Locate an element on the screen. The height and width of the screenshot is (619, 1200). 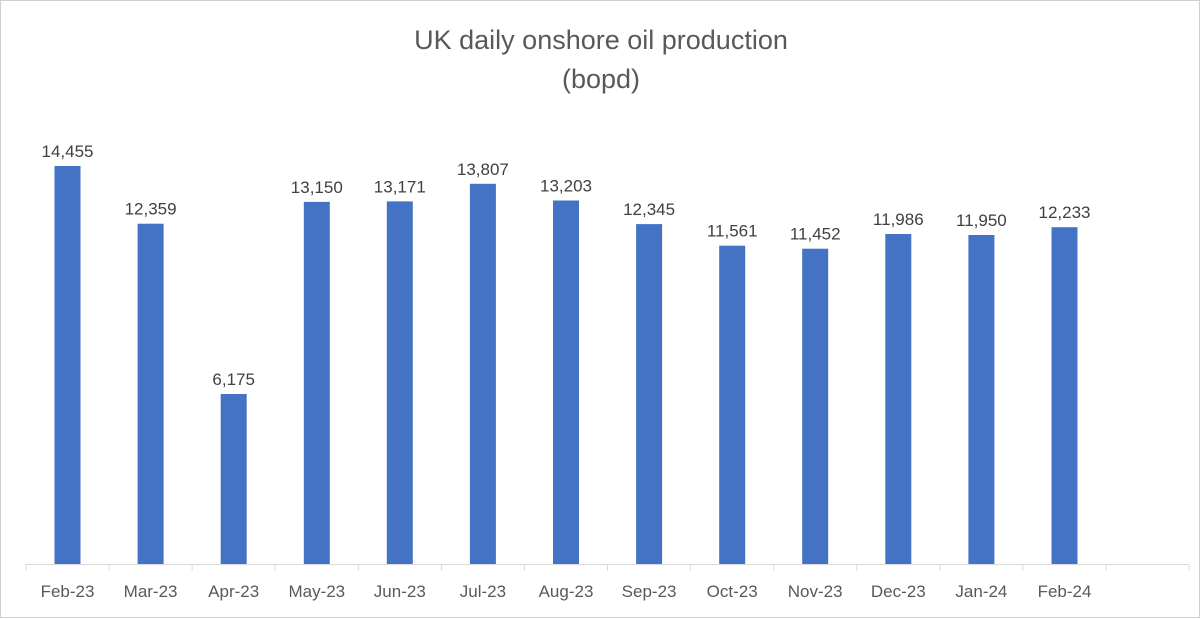
chart-subtitle: (bopd) is located at coordinates (601, 79).